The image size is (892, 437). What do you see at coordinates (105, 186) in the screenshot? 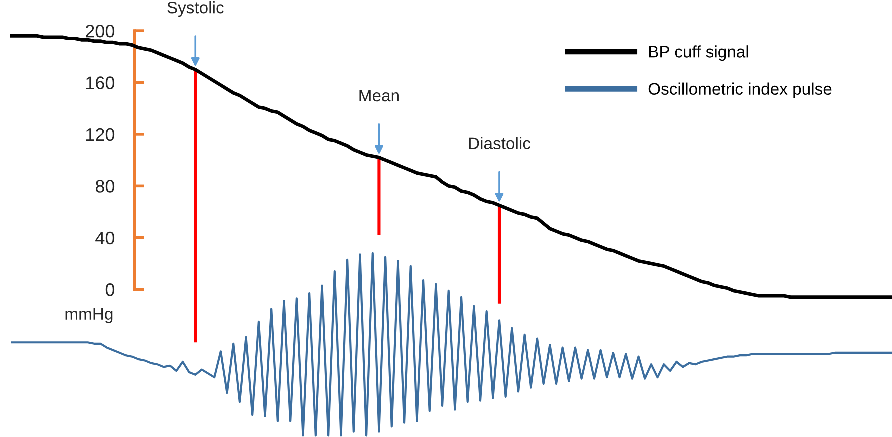
I see `y-tick-label: 80` at bounding box center [105, 186].